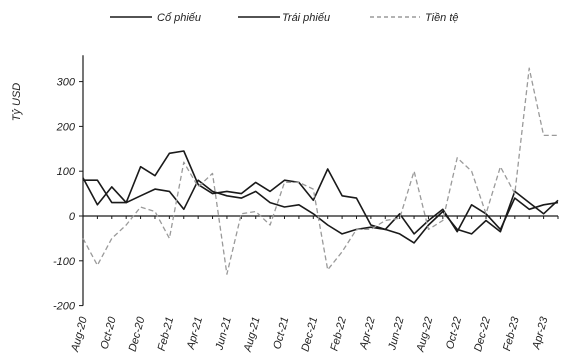 The image size is (562, 363). I want to click on y-tick-label: -100, so click(64, 262).